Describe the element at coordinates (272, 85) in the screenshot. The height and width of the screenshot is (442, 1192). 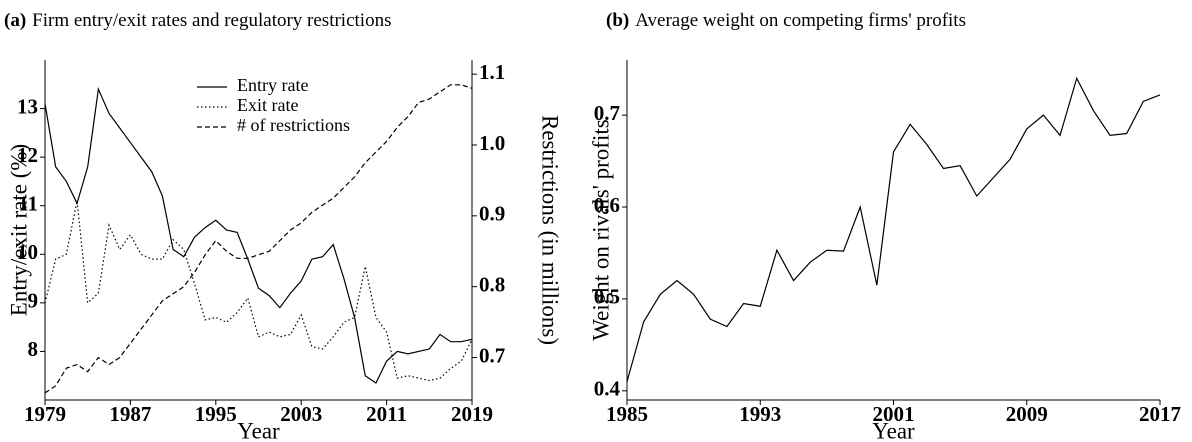
I see `legend-label: Entry rate` at that location.